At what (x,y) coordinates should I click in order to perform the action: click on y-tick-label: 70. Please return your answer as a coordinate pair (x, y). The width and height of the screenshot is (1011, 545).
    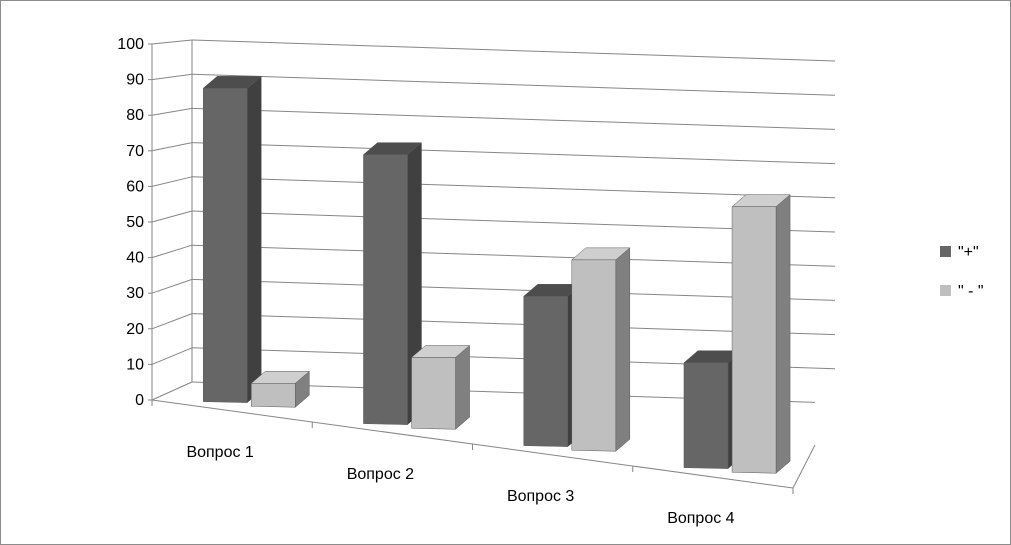
    Looking at the image, I should click on (135, 151).